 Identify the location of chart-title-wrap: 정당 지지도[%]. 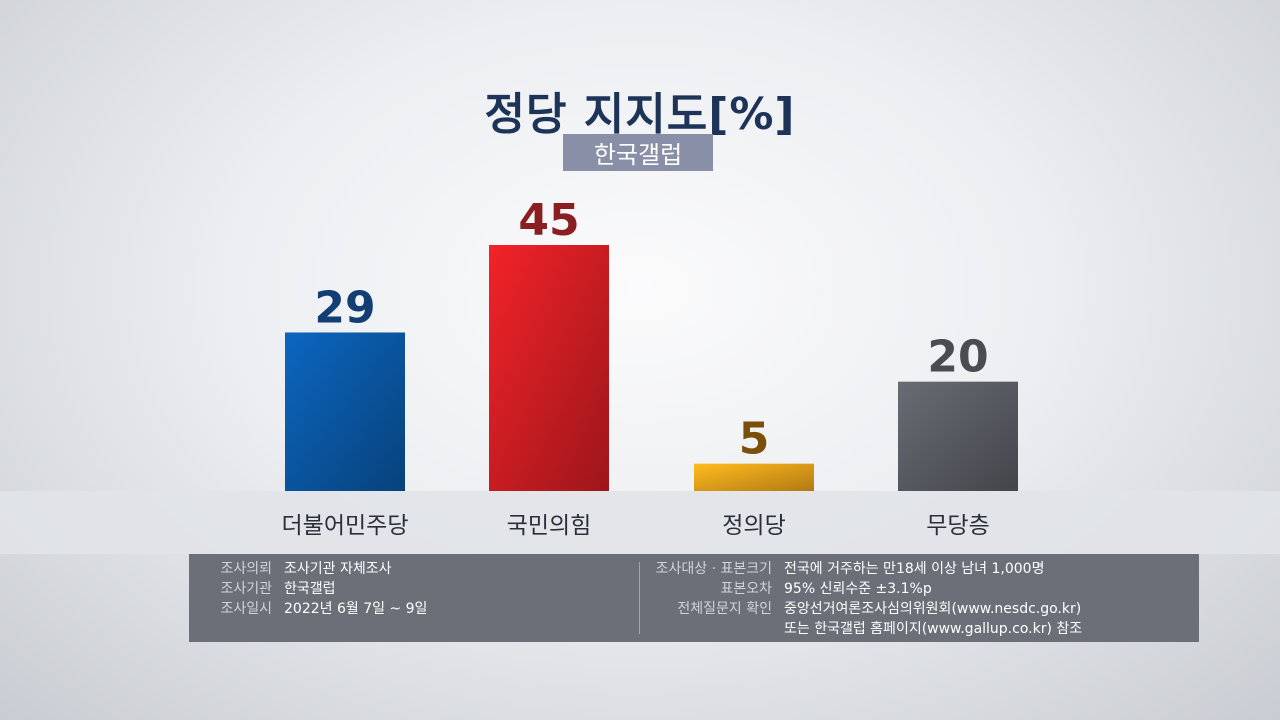
(640, 110).